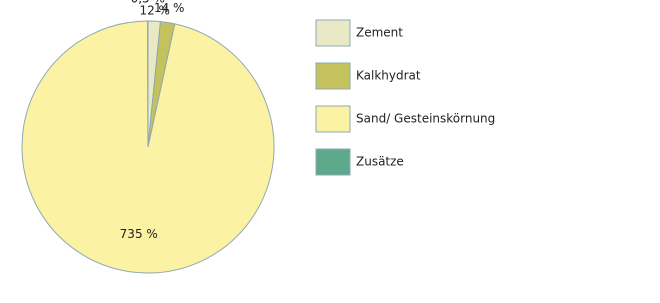 The width and height of the screenshot is (660, 303). What do you see at coordinates (388, 76) in the screenshot?
I see `legend-label: Kalkhydrat` at bounding box center [388, 76].